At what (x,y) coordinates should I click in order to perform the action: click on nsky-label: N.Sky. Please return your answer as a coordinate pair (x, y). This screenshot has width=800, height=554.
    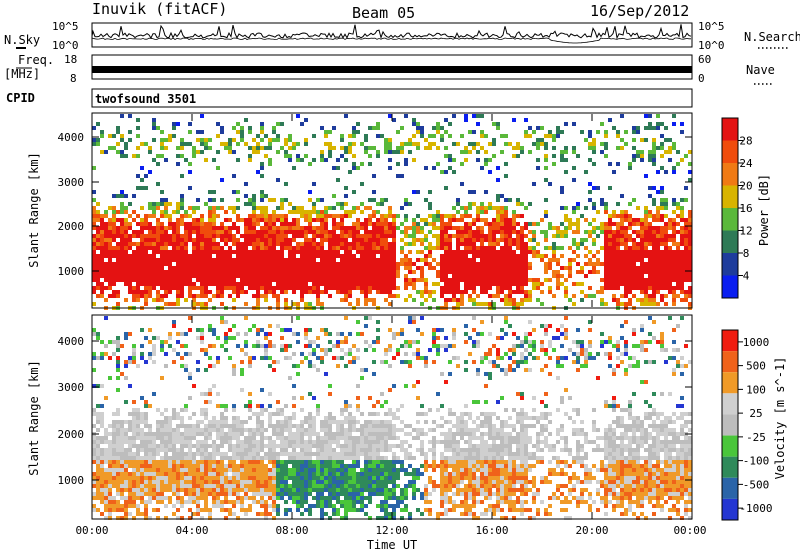
    Looking at the image, I should click on (22, 40).